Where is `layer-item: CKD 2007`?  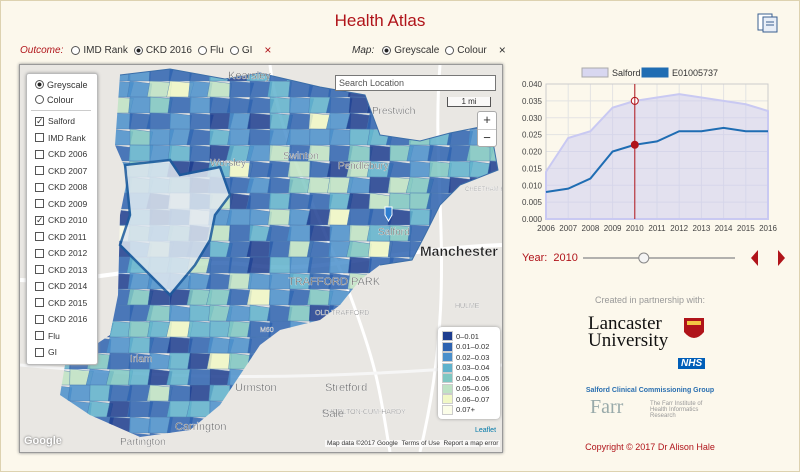
layer-item: CKD 2007 is located at coordinates (66, 171).